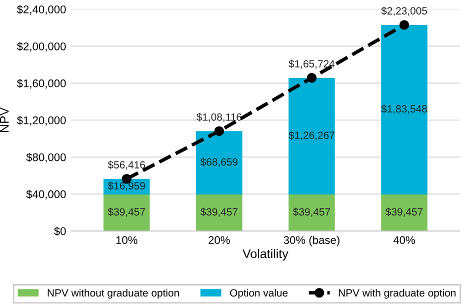 This screenshot has width=474, height=308. I want to click on legend-label: NPV without graduate option, so click(113, 293).